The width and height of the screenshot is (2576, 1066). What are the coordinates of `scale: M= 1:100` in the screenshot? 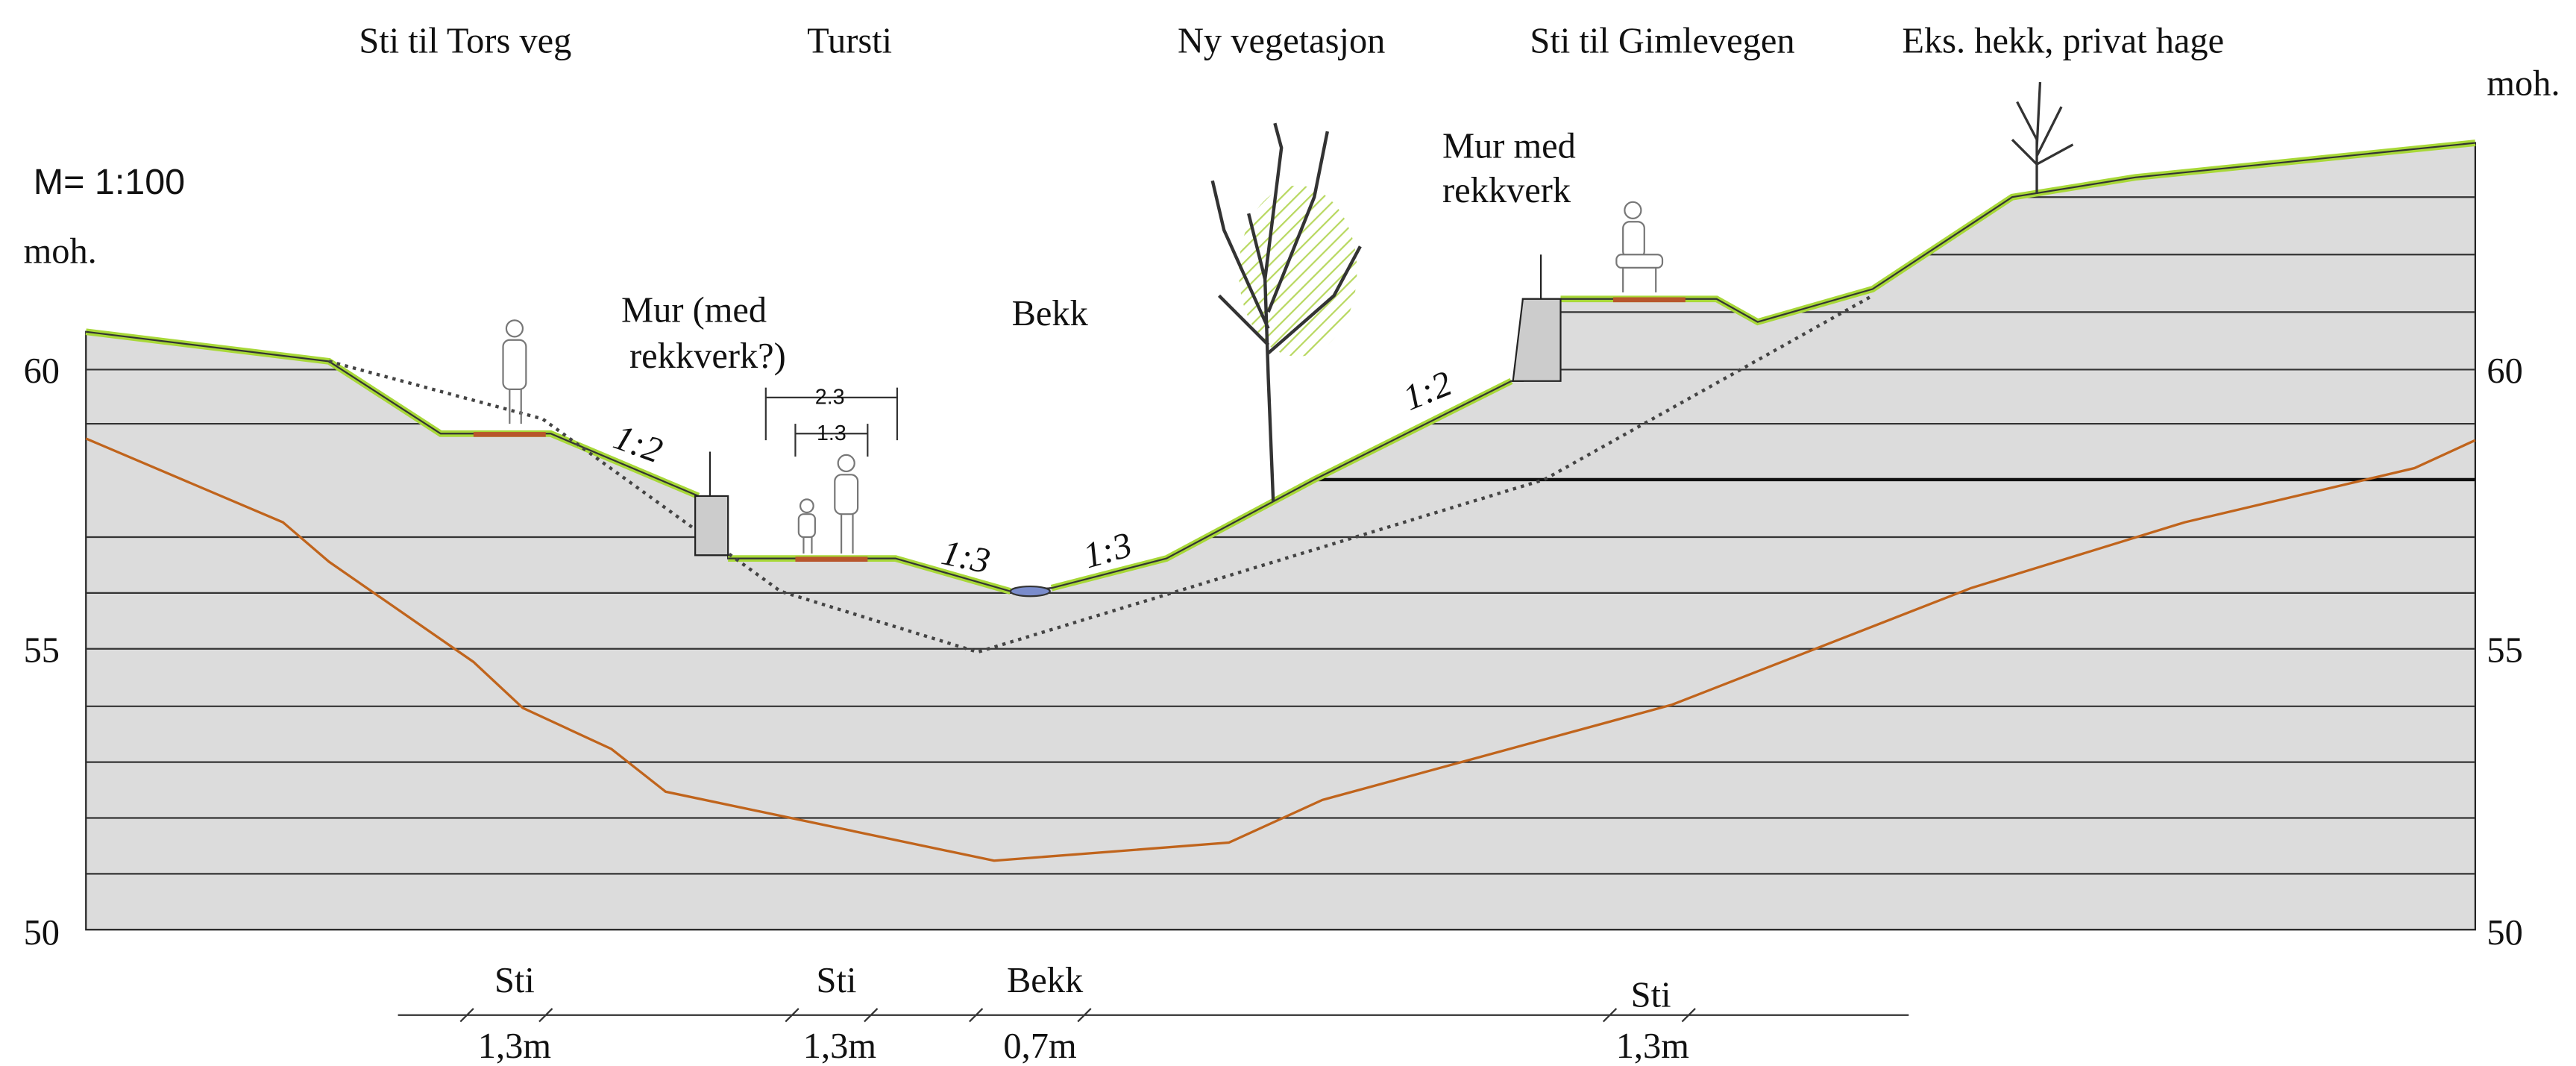 It's located at (110, 182).